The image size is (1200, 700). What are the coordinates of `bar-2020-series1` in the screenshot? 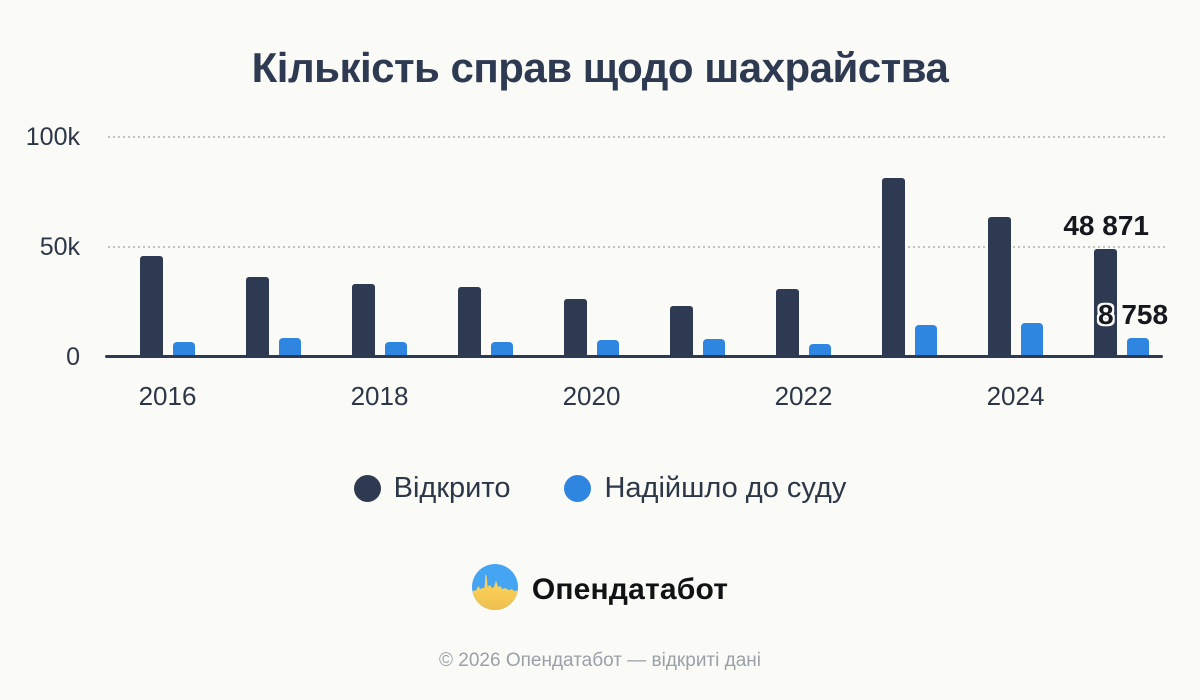 It's located at (608, 348).